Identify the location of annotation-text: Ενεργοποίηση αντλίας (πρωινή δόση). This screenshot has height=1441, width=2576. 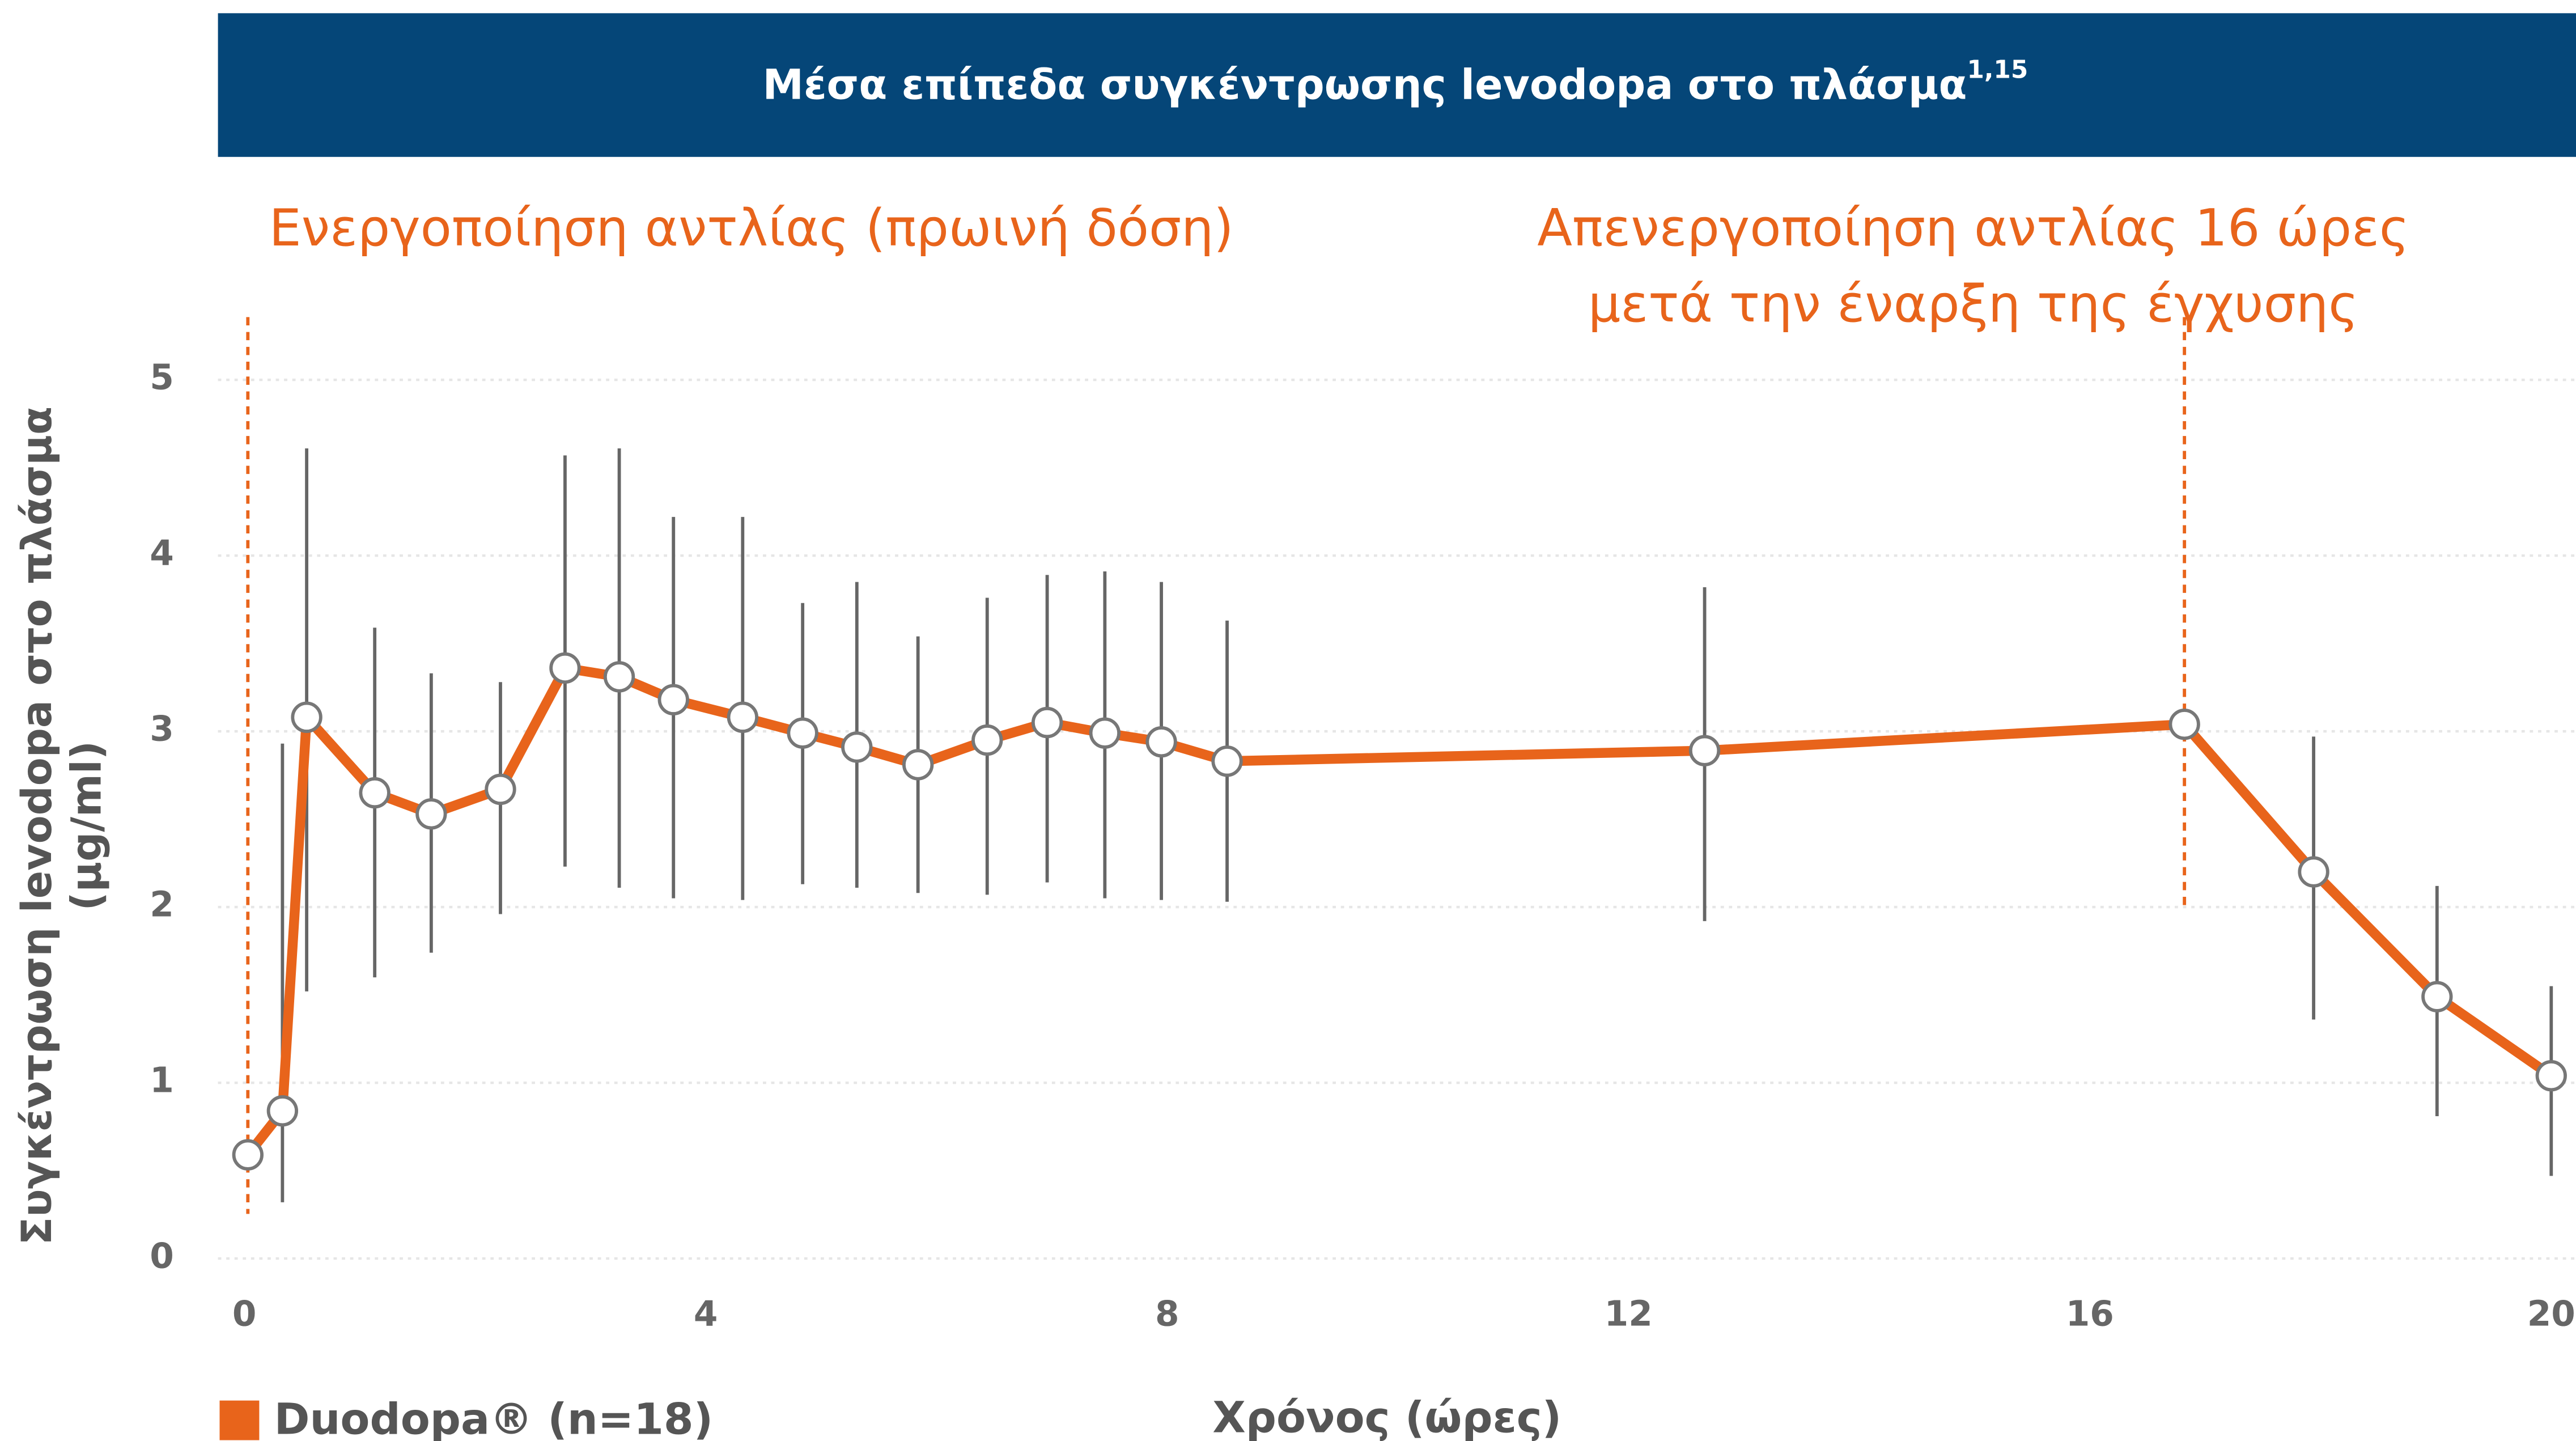
(751, 228).